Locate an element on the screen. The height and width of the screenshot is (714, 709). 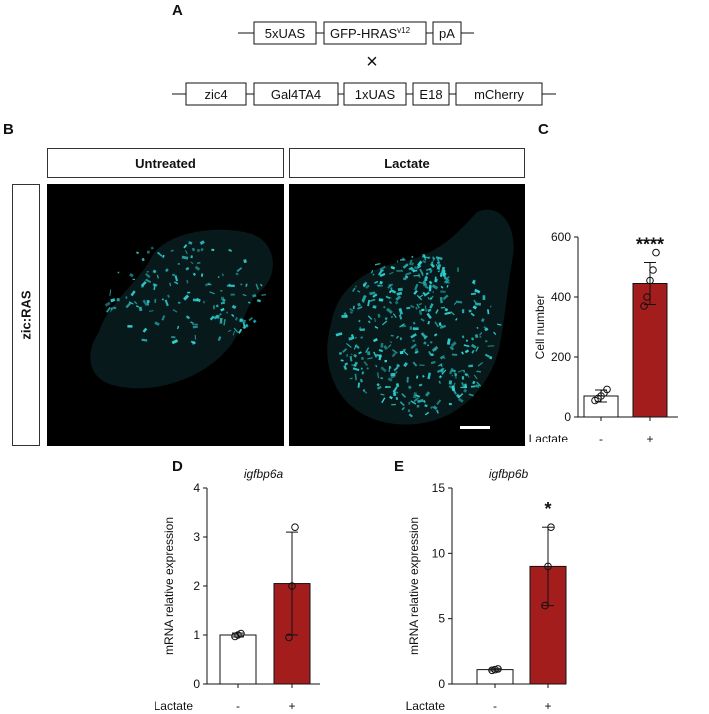
panel-label-b: B is located at coordinates (8, 129).